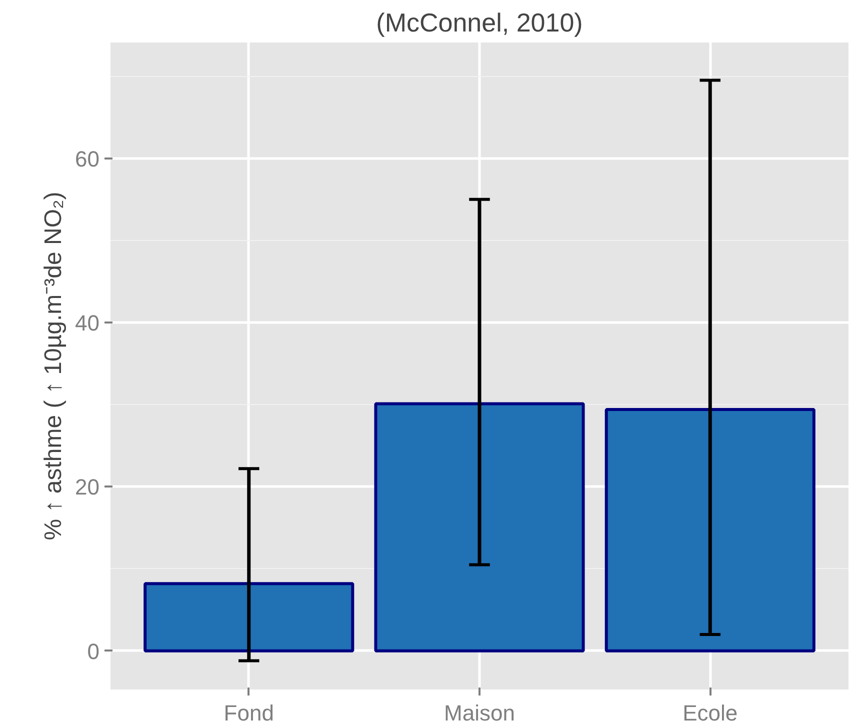  What do you see at coordinates (93, 651) in the screenshot?
I see `y-tick-label: 0` at bounding box center [93, 651].